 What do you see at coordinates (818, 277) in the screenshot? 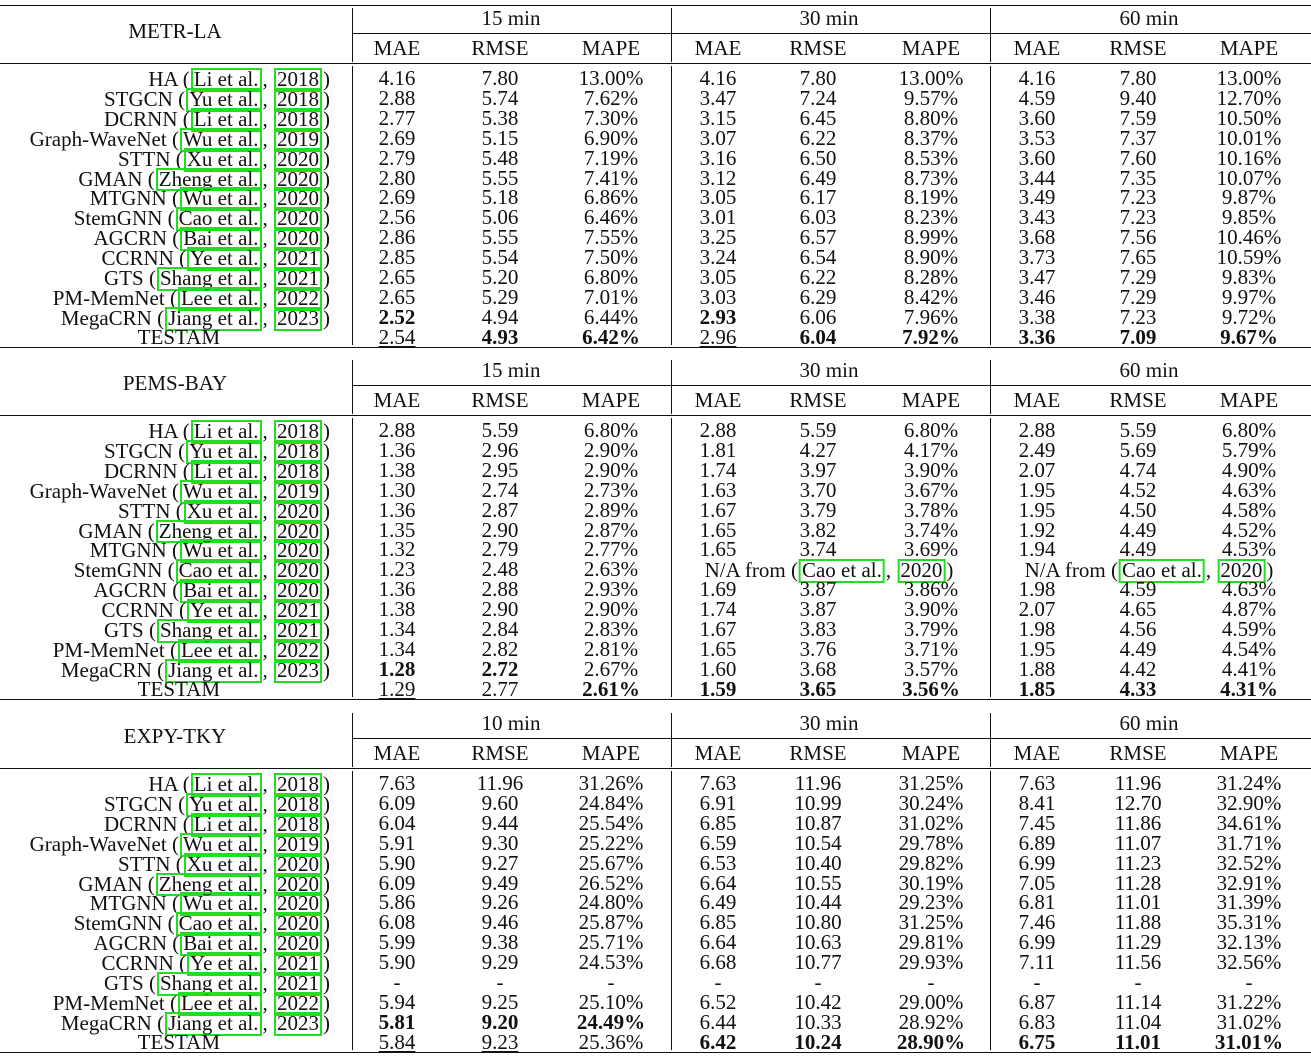
I see `table-cell: 6.22` at bounding box center [818, 277].